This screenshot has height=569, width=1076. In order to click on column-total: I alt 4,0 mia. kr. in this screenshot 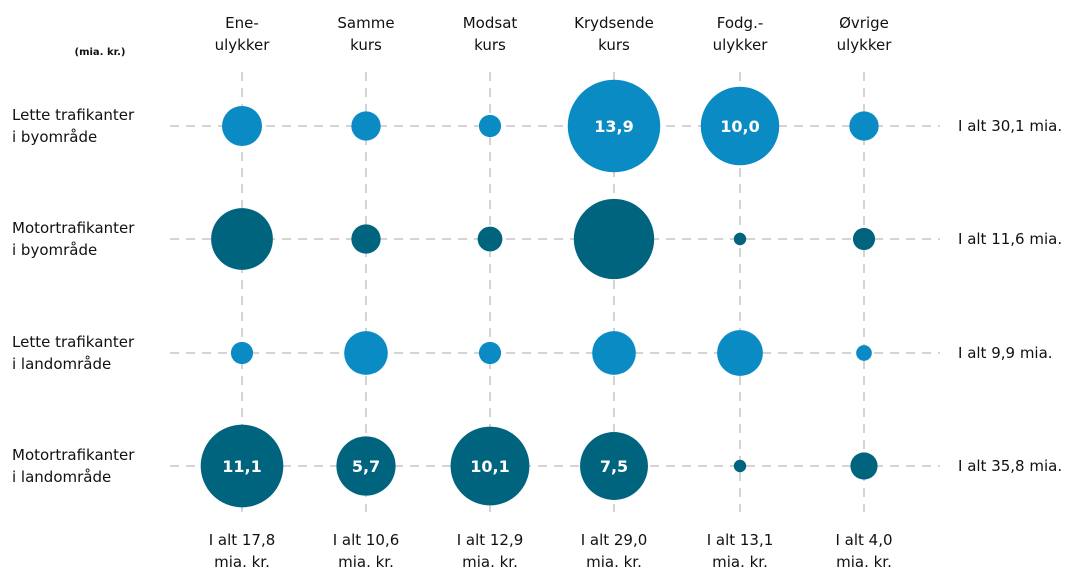, I will do `click(863, 550)`.